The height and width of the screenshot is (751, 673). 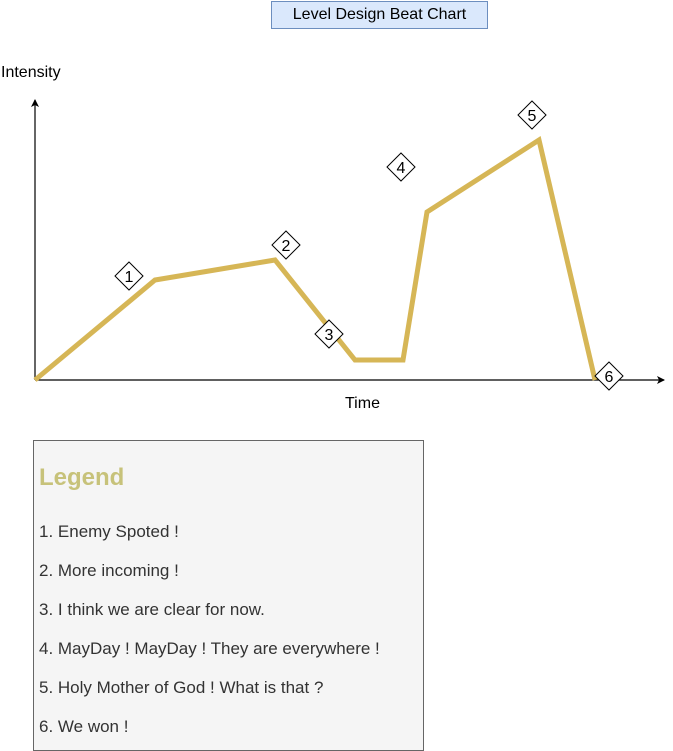 I want to click on beat-label-6: 6, so click(x=609, y=377).